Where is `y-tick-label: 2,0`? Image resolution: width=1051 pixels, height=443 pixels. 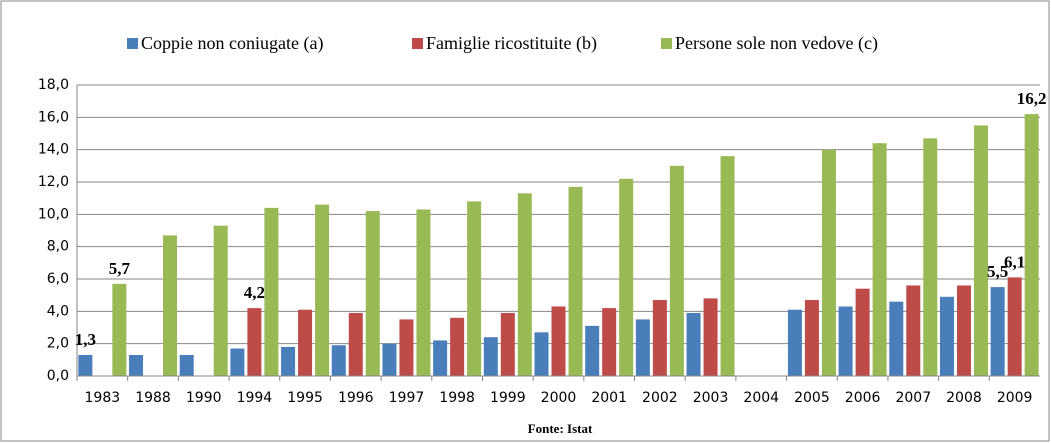 y-tick-label: 2,0 is located at coordinates (58, 344).